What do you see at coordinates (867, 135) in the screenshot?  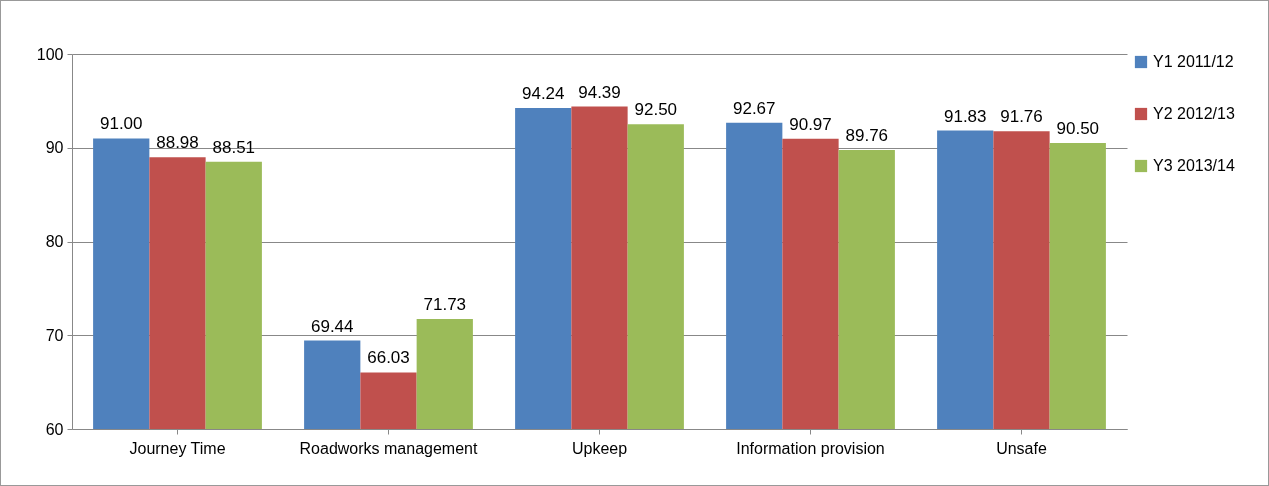 I see `data-label: 89.76` at bounding box center [867, 135].